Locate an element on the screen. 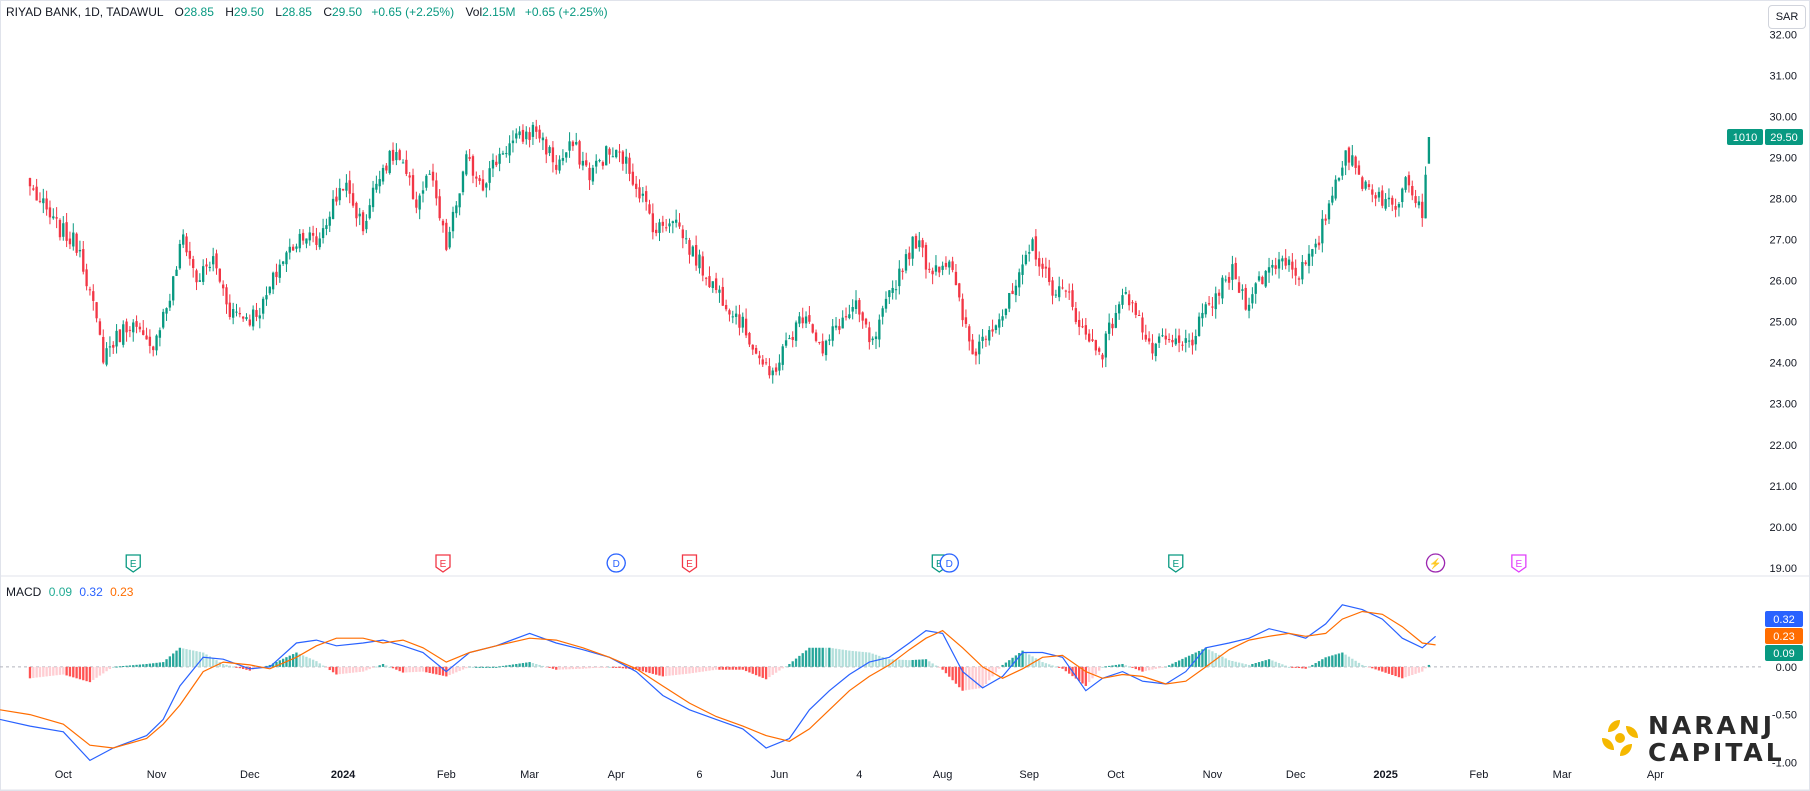 Image resolution: width=1810 pixels, height=791 pixels. price-axis-tick-label: 25.00 is located at coordinates (1783, 323).